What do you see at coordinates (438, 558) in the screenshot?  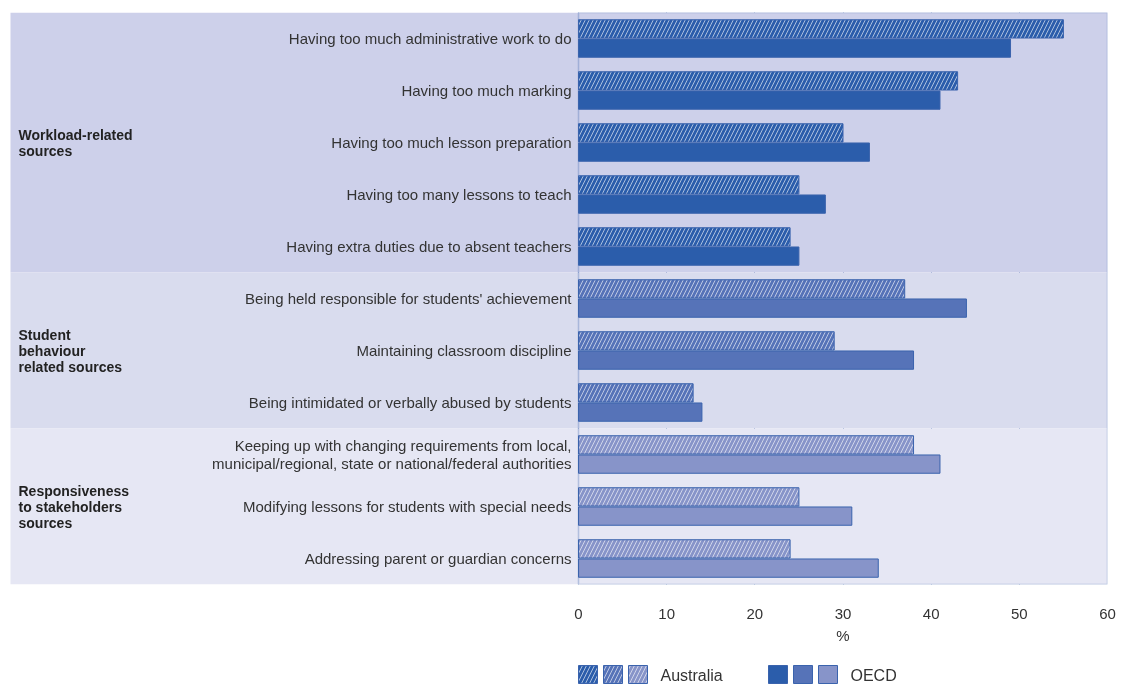 I see `y-tick-label: Addressing parent or guardian concerns` at bounding box center [438, 558].